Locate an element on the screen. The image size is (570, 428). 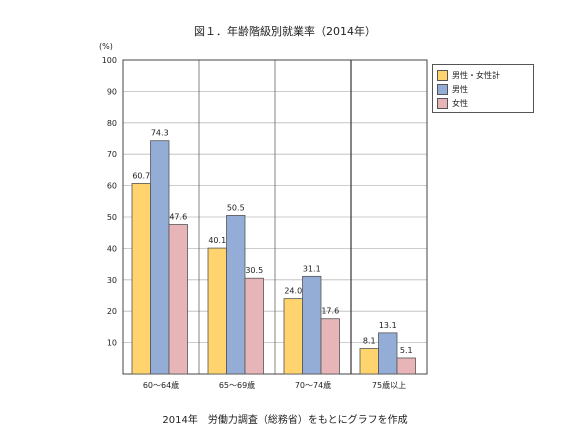
legend-label-male: 男性 is located at coordinates (460, 89).